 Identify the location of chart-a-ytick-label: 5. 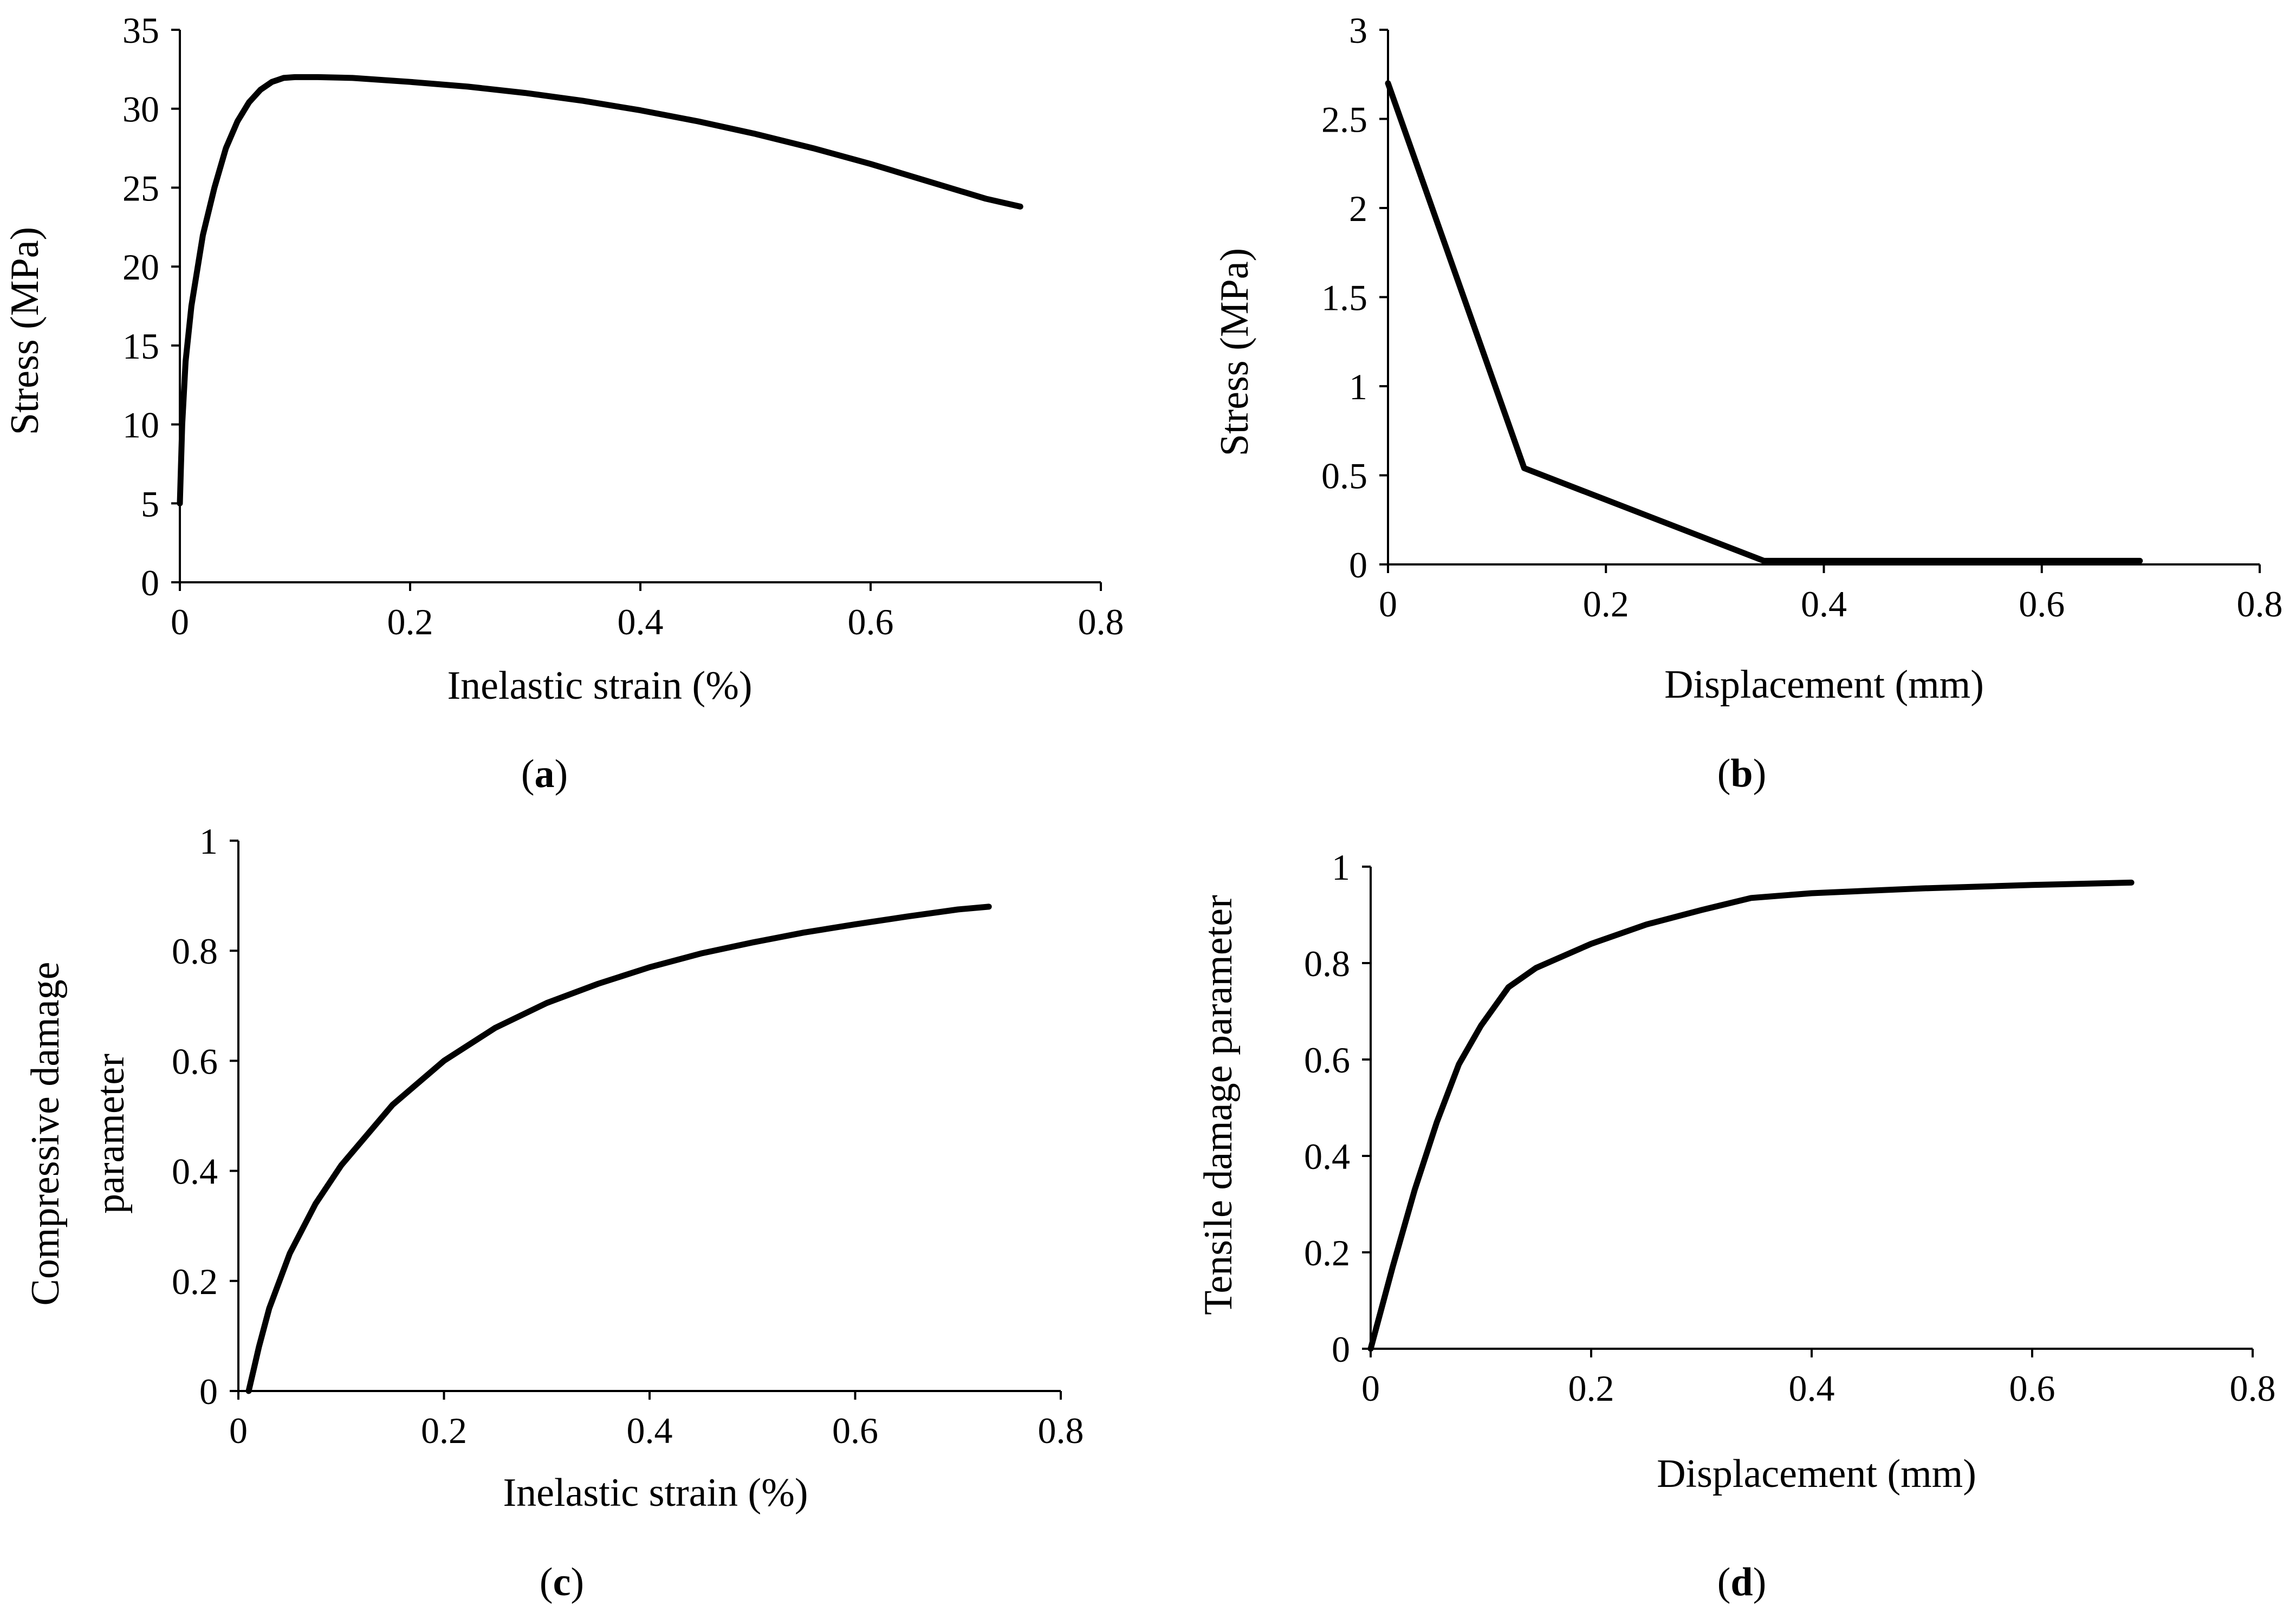
(150, 503).